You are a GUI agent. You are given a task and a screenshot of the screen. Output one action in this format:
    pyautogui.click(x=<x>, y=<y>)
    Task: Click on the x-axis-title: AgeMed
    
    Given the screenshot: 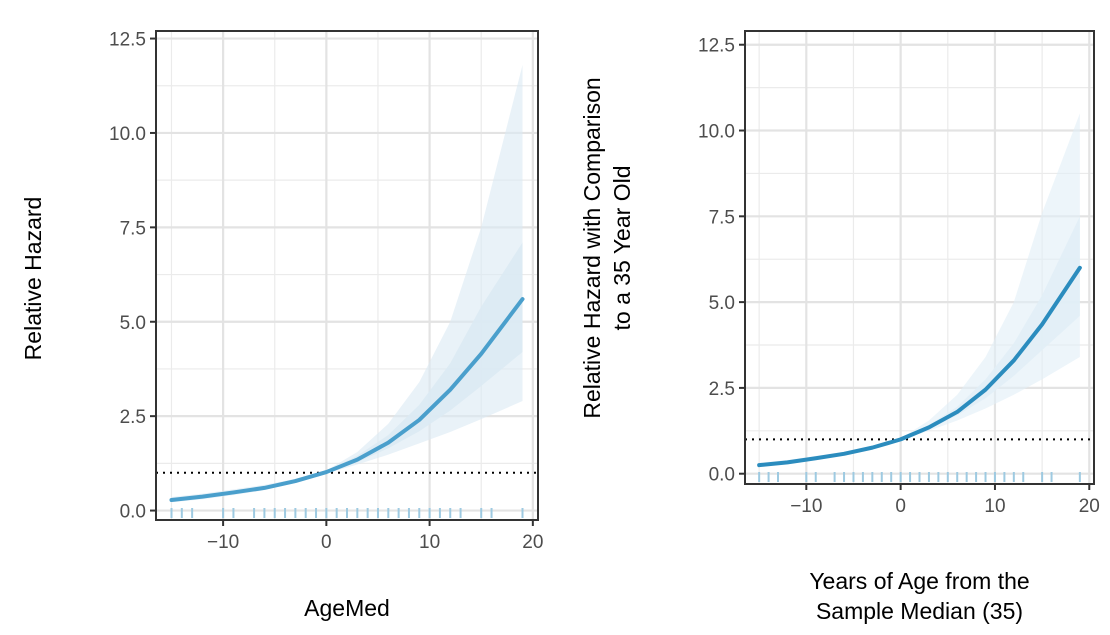 What is the action you would take?
    pyautogui.click(x=347, y=608)
    